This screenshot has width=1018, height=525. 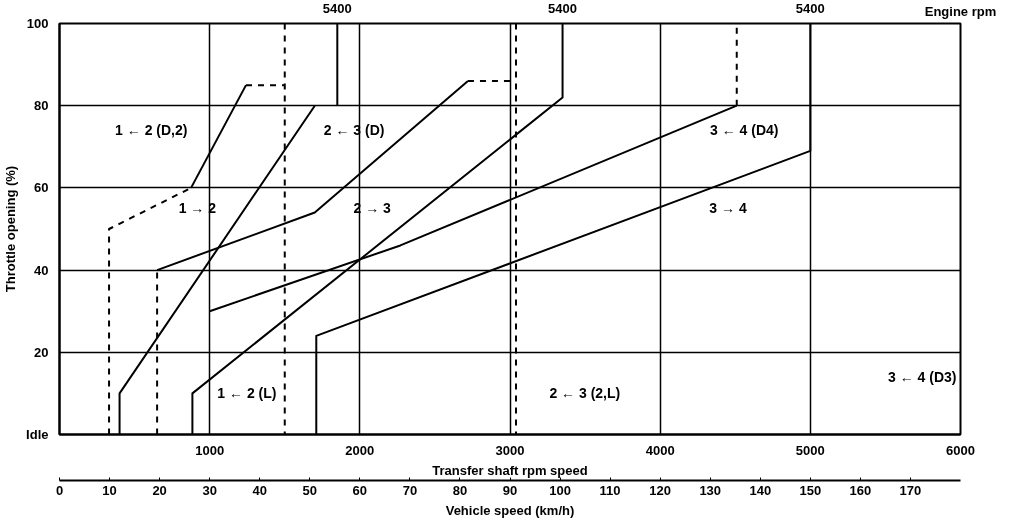 What do you see at coordinates (910, 490) in the screenshot?
I see `x2-tick-label: 170` at bounding box center [910, 490].